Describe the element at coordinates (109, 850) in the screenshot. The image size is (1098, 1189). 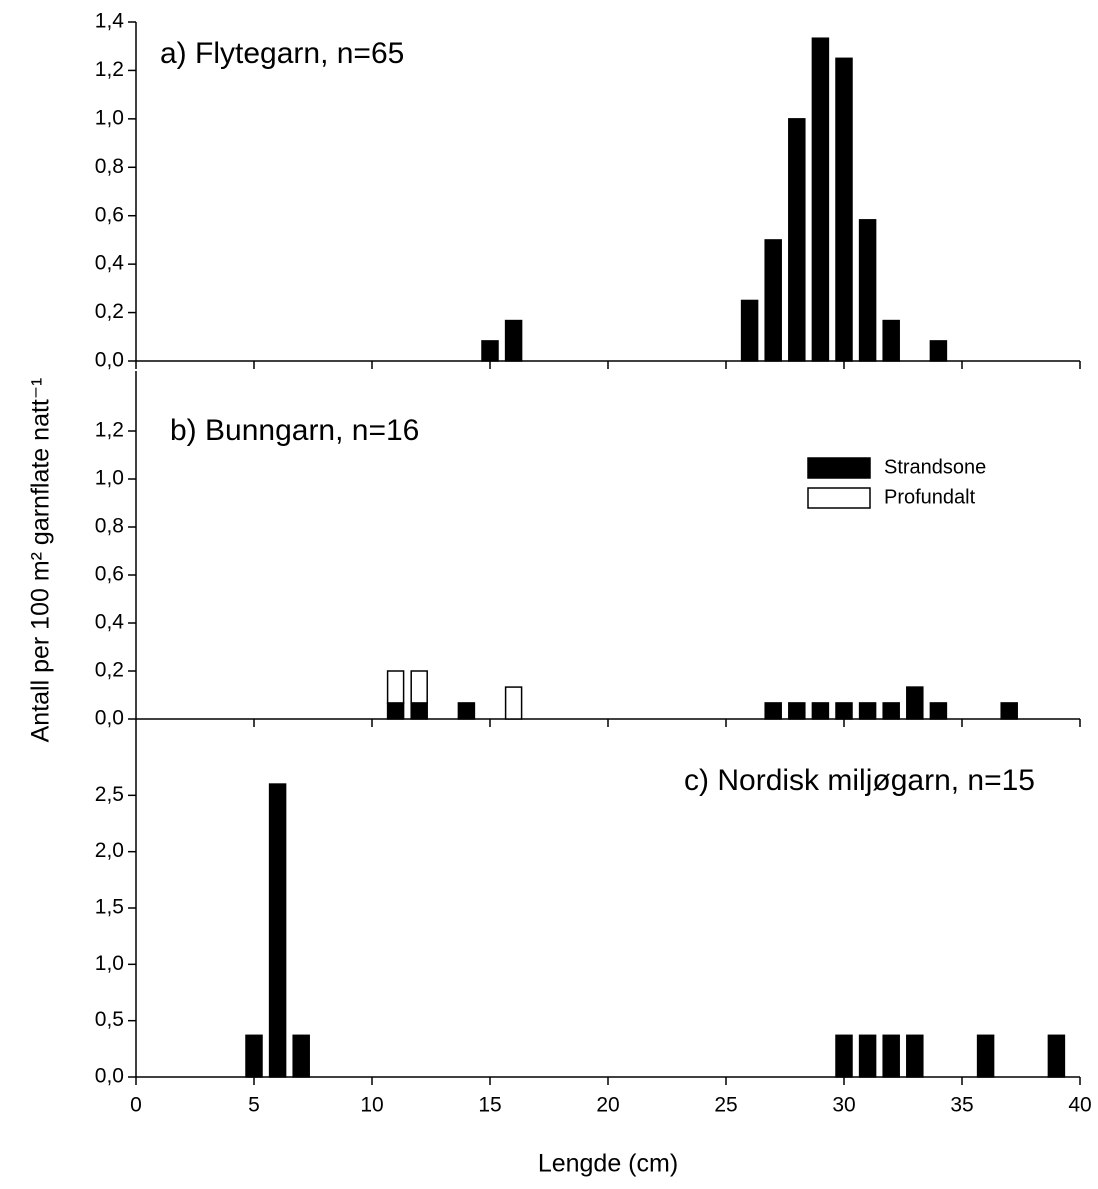
I see `y-tick-label: 2,0` at that location.